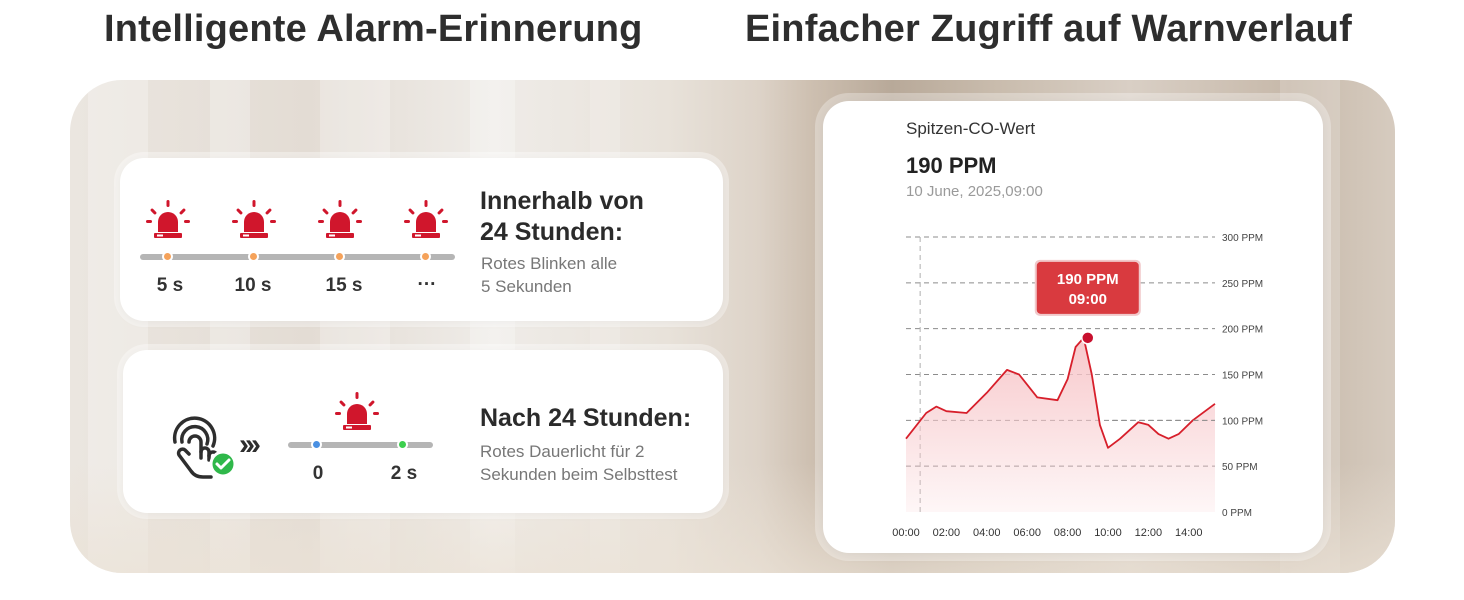  I want to click on touch-button-icon, so click(204, 447).